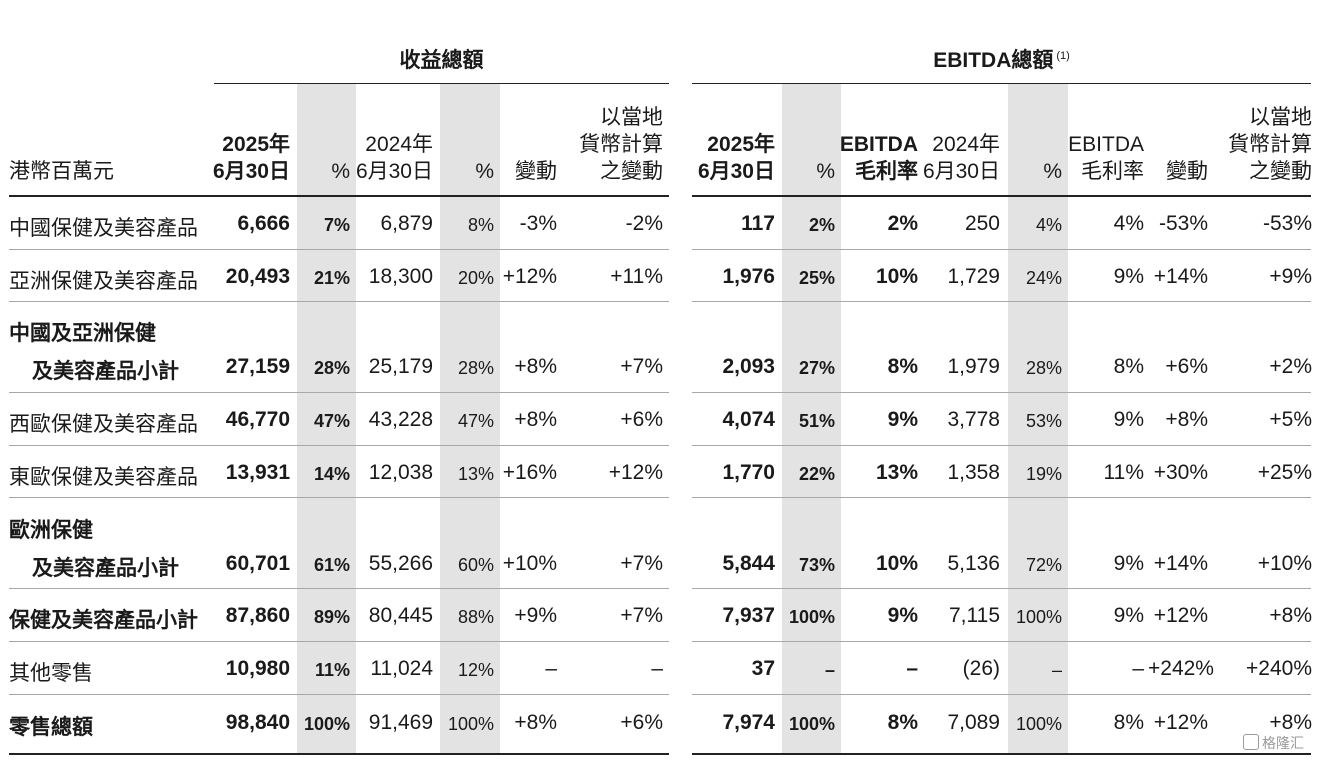 The width and height of the screenshot is (1329, 762). What do you see at coordinates (1290, 366) in the screenshot?
I see `table-cell: +2%` at bounding box center [1290, 366].